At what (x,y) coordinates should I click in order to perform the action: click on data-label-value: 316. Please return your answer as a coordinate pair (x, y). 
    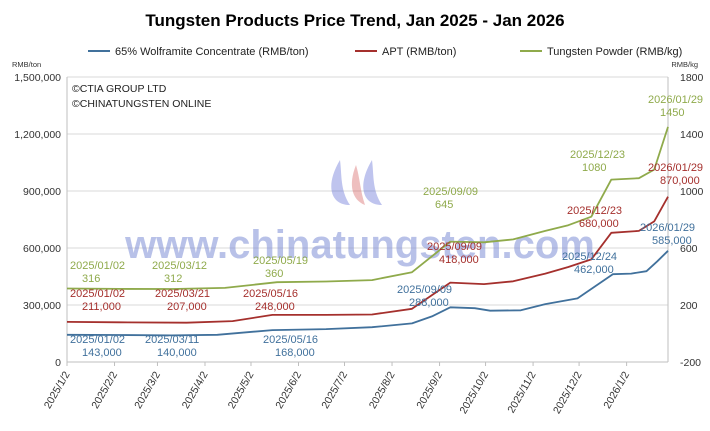
    Looking at the image, I should click on (91, 279).